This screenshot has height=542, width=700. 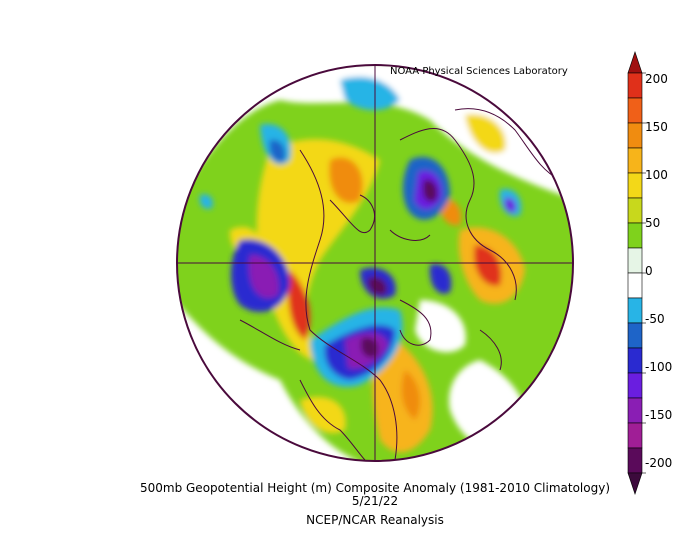 I want to click on colorbar-label-neg100: -100, so click(x=659, y=367).